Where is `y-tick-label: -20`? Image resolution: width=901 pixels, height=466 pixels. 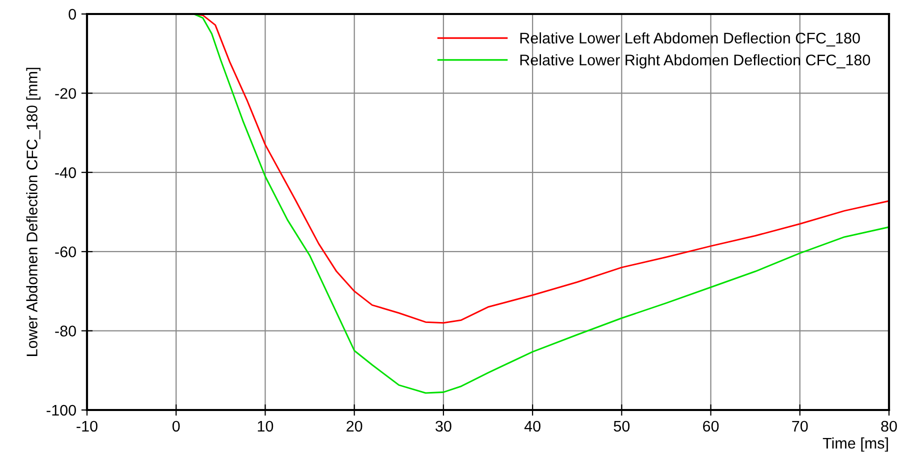 y-tick-label: -20 is located at coordinates (65, 93).